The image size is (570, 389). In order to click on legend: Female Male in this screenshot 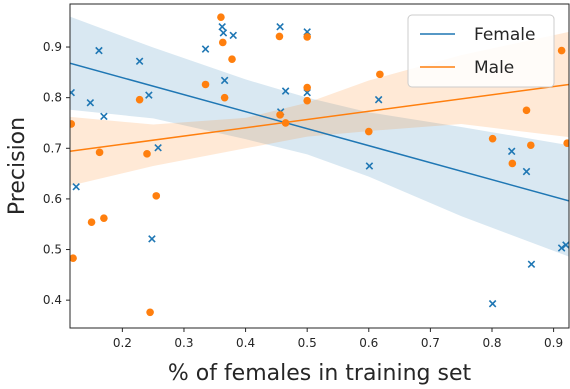, I will do `click(481, 51)`.